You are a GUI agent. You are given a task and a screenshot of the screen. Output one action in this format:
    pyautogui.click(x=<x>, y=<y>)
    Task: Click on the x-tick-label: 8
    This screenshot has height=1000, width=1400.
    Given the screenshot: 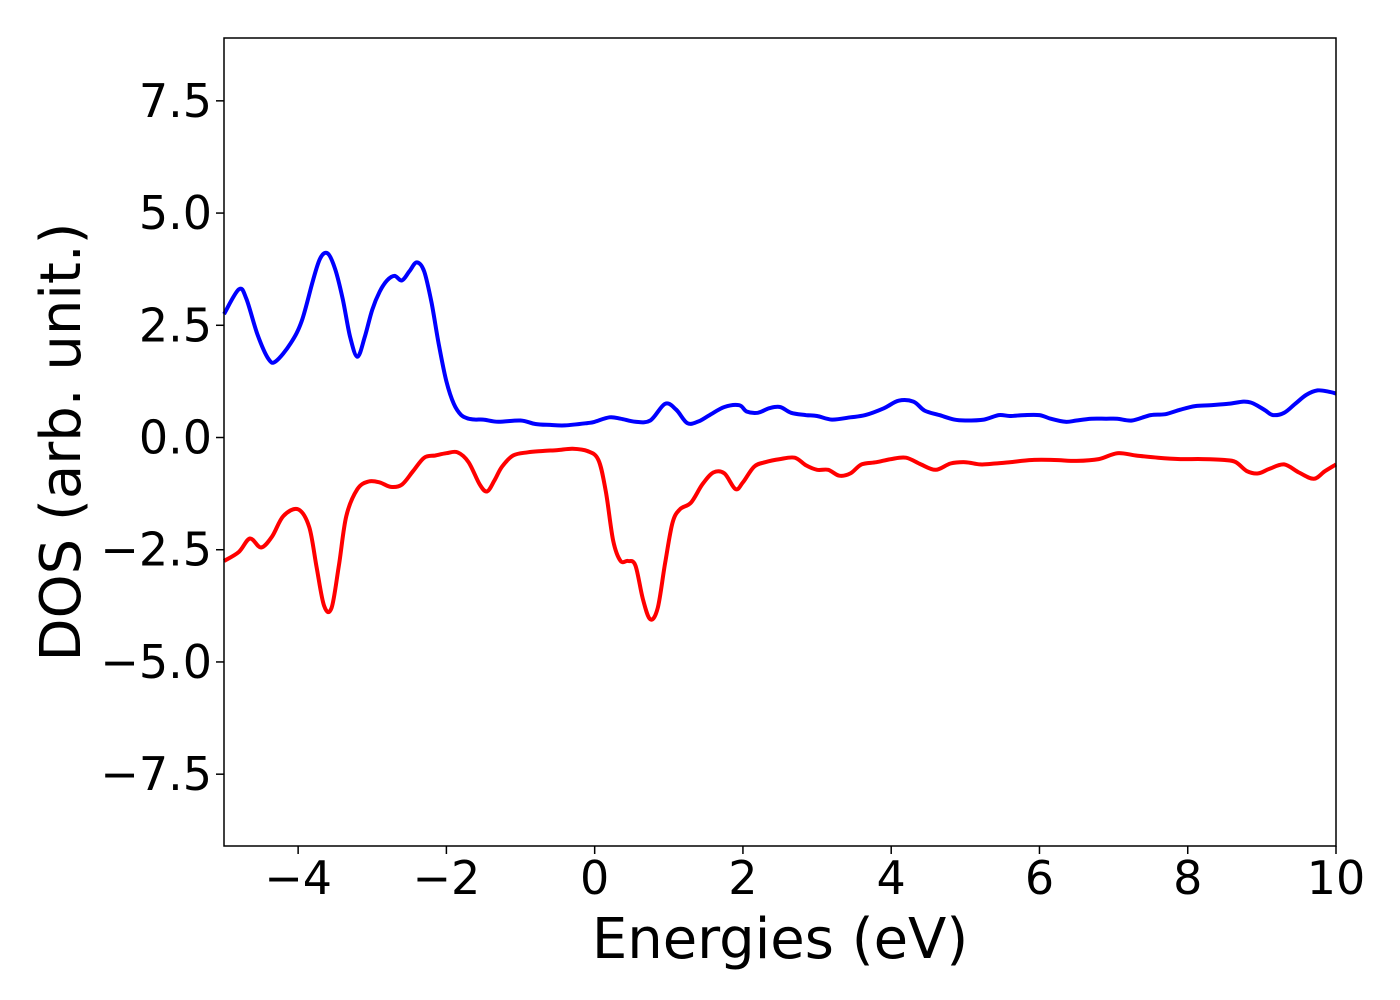 What is the action you would take?
    pyautogui.click(x=1187, y=878)
    